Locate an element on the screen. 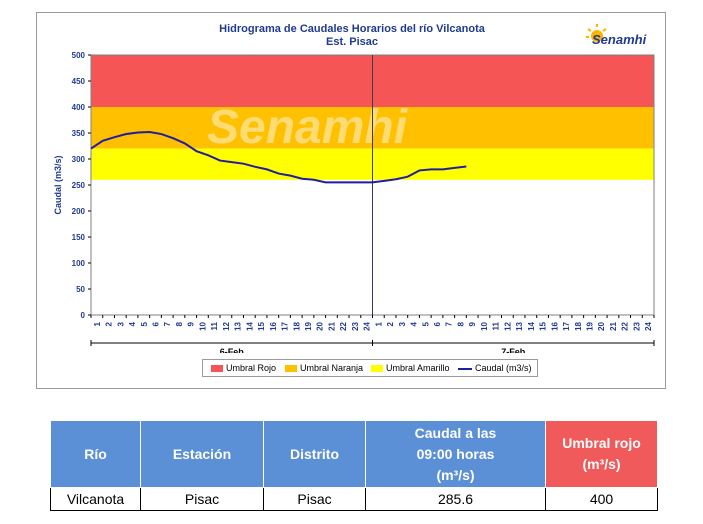 This screenshot has width=703, height=524. y-tick-label: 150 is located at coordinates (79, 237).